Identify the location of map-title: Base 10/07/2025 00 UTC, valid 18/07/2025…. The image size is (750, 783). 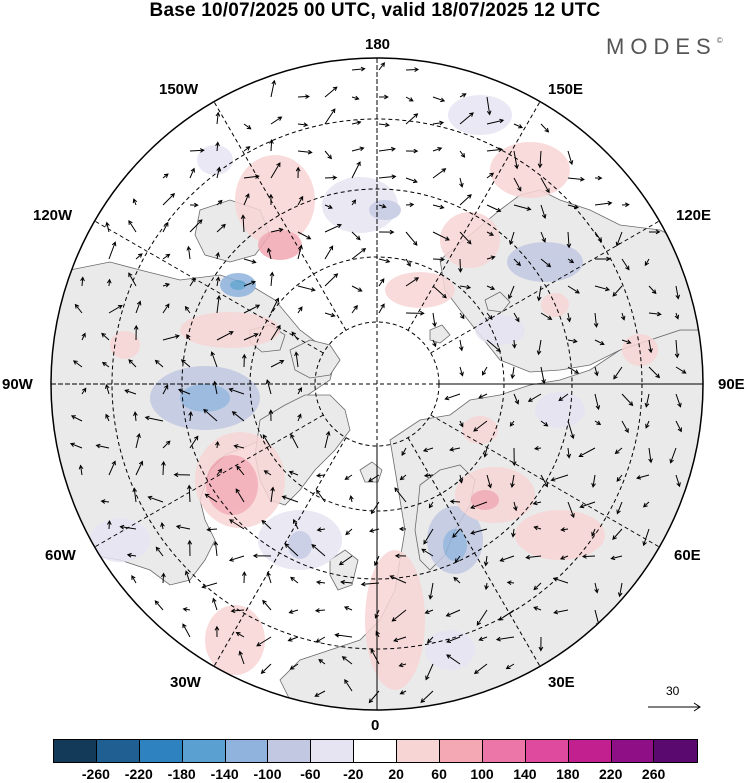
(375, 10).